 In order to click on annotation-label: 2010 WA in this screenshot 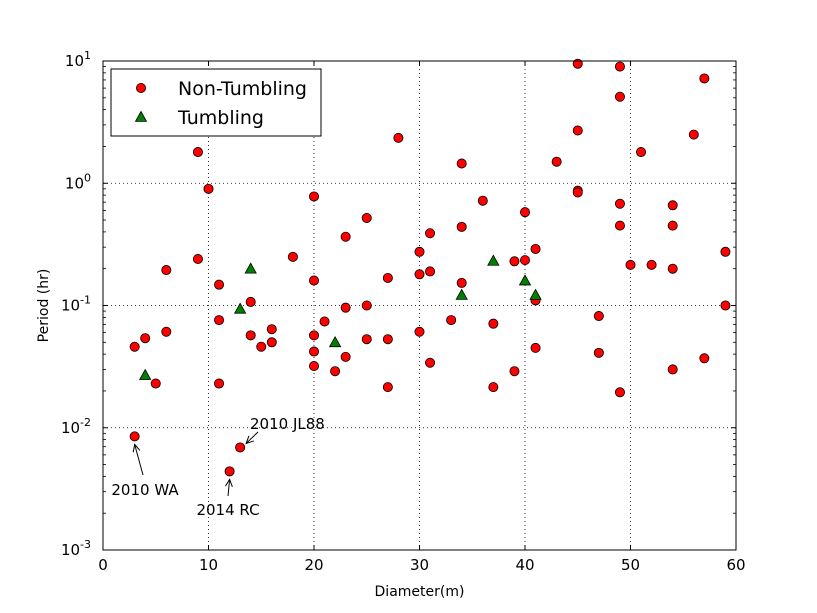, I will do `click(145, 490)`.